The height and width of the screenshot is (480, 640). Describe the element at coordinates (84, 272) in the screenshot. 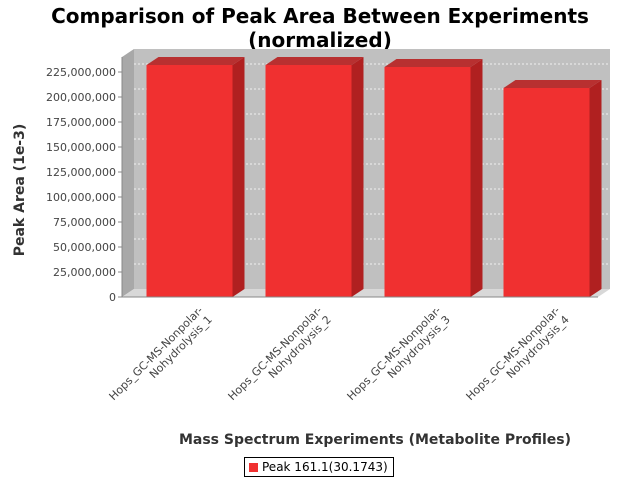

I see `y-tick-label: 25,000,000` at that location.